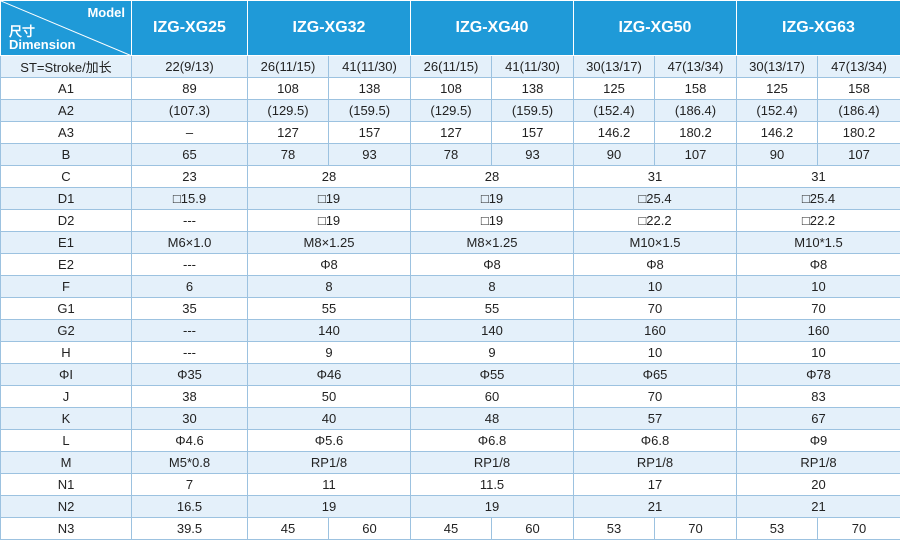  What do you see at coordinates (66, 110) in the screenshot?
I see `row-label: A2` at bounding box center [66, 110].